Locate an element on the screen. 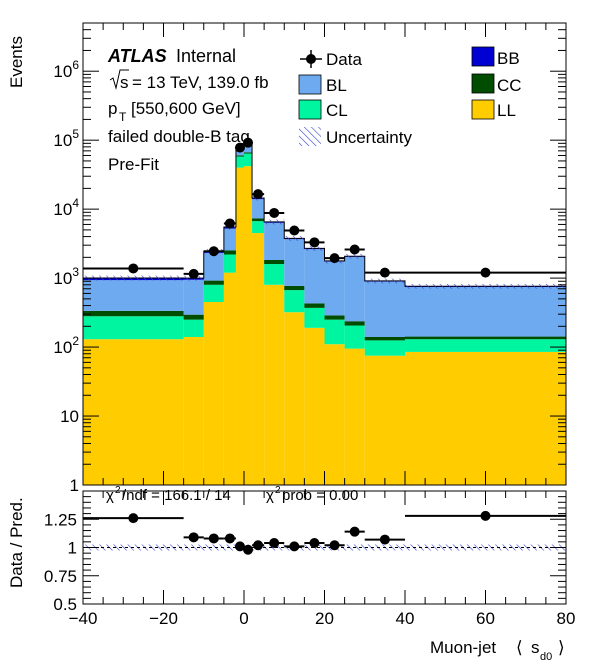 The image size is (596, 672). ratio-points is located at coordinates (324, 532).